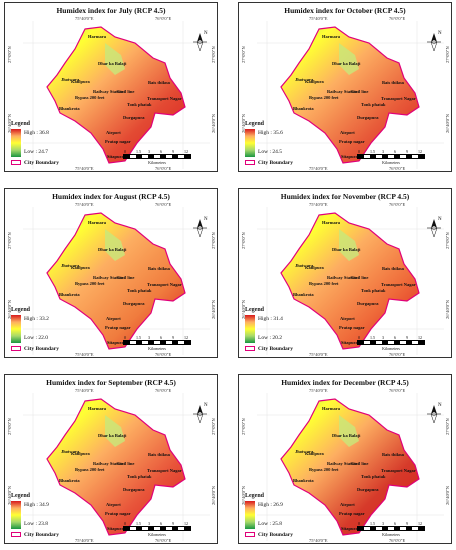  I want to click on legend-low: Low : 23.8, so click(36, 524).